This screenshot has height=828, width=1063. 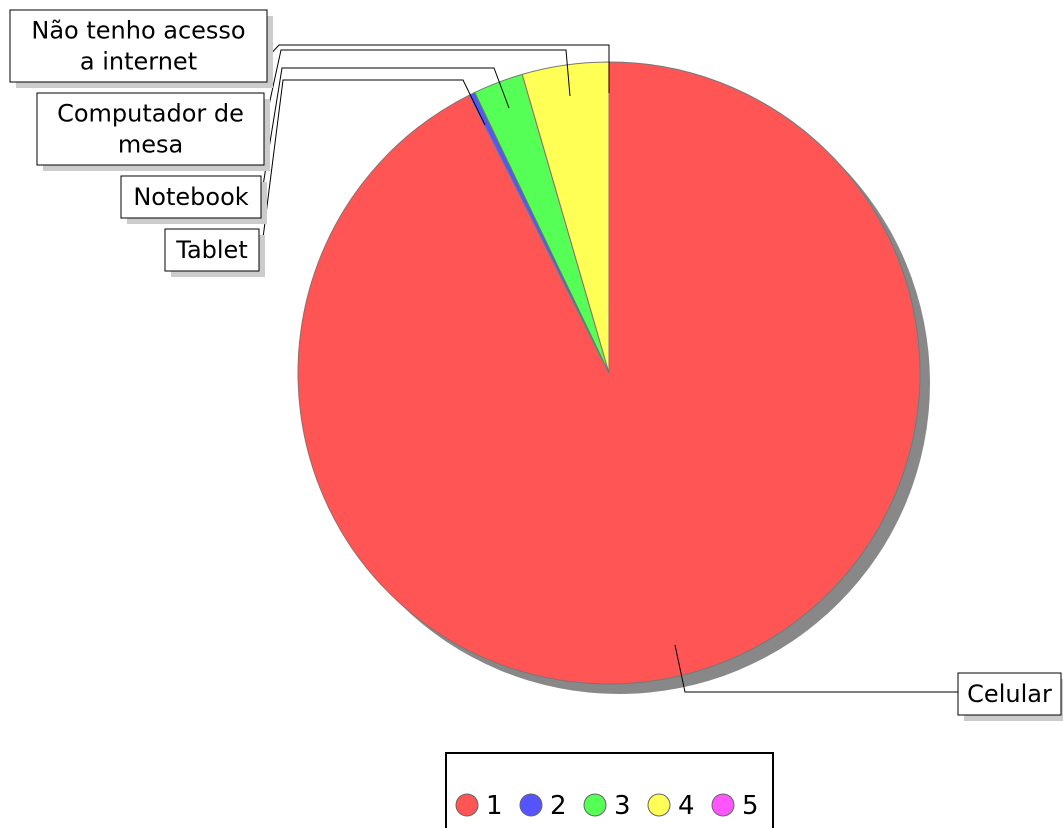 I want to click on slice-label-tablet: Tablet, so click(x=214, y=252).